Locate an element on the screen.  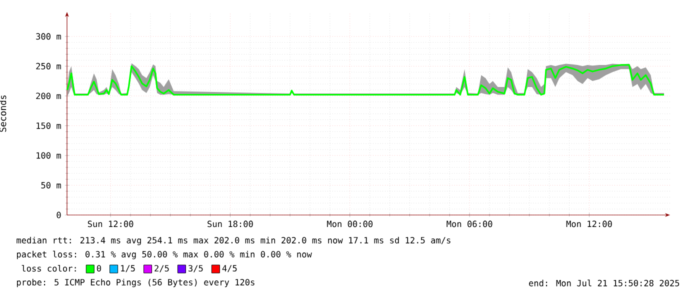
x-tick-label: Mon 06:00 is located at coordinates (469, 224).